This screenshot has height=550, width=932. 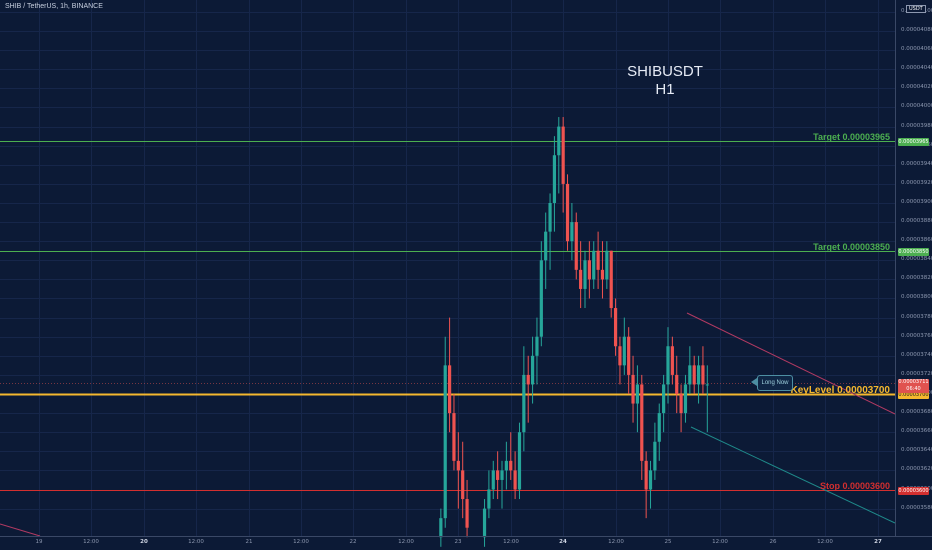 What do you see at coordinates (913, 141) in the screenshot?
I see `level-price-tag: 0.00003965` at bounding box center [913, 141].